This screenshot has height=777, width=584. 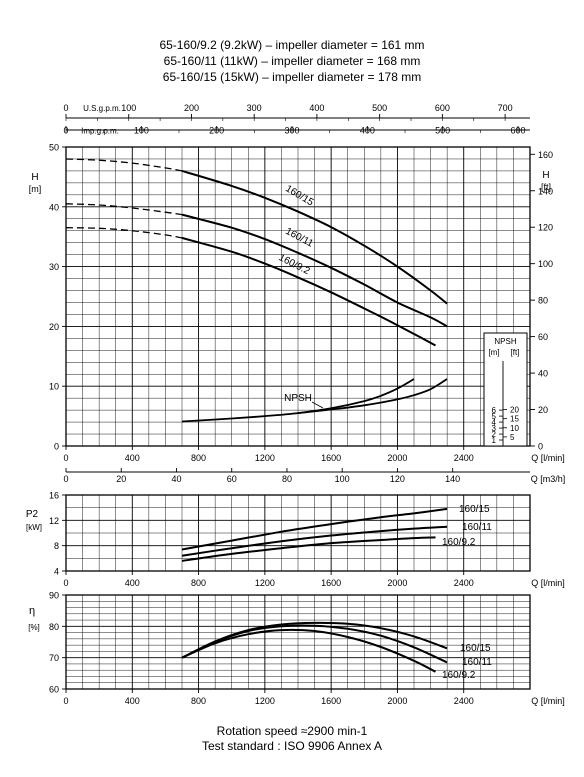 I want to click on eff-y-axis-label: η, so click(x=32, y=611).